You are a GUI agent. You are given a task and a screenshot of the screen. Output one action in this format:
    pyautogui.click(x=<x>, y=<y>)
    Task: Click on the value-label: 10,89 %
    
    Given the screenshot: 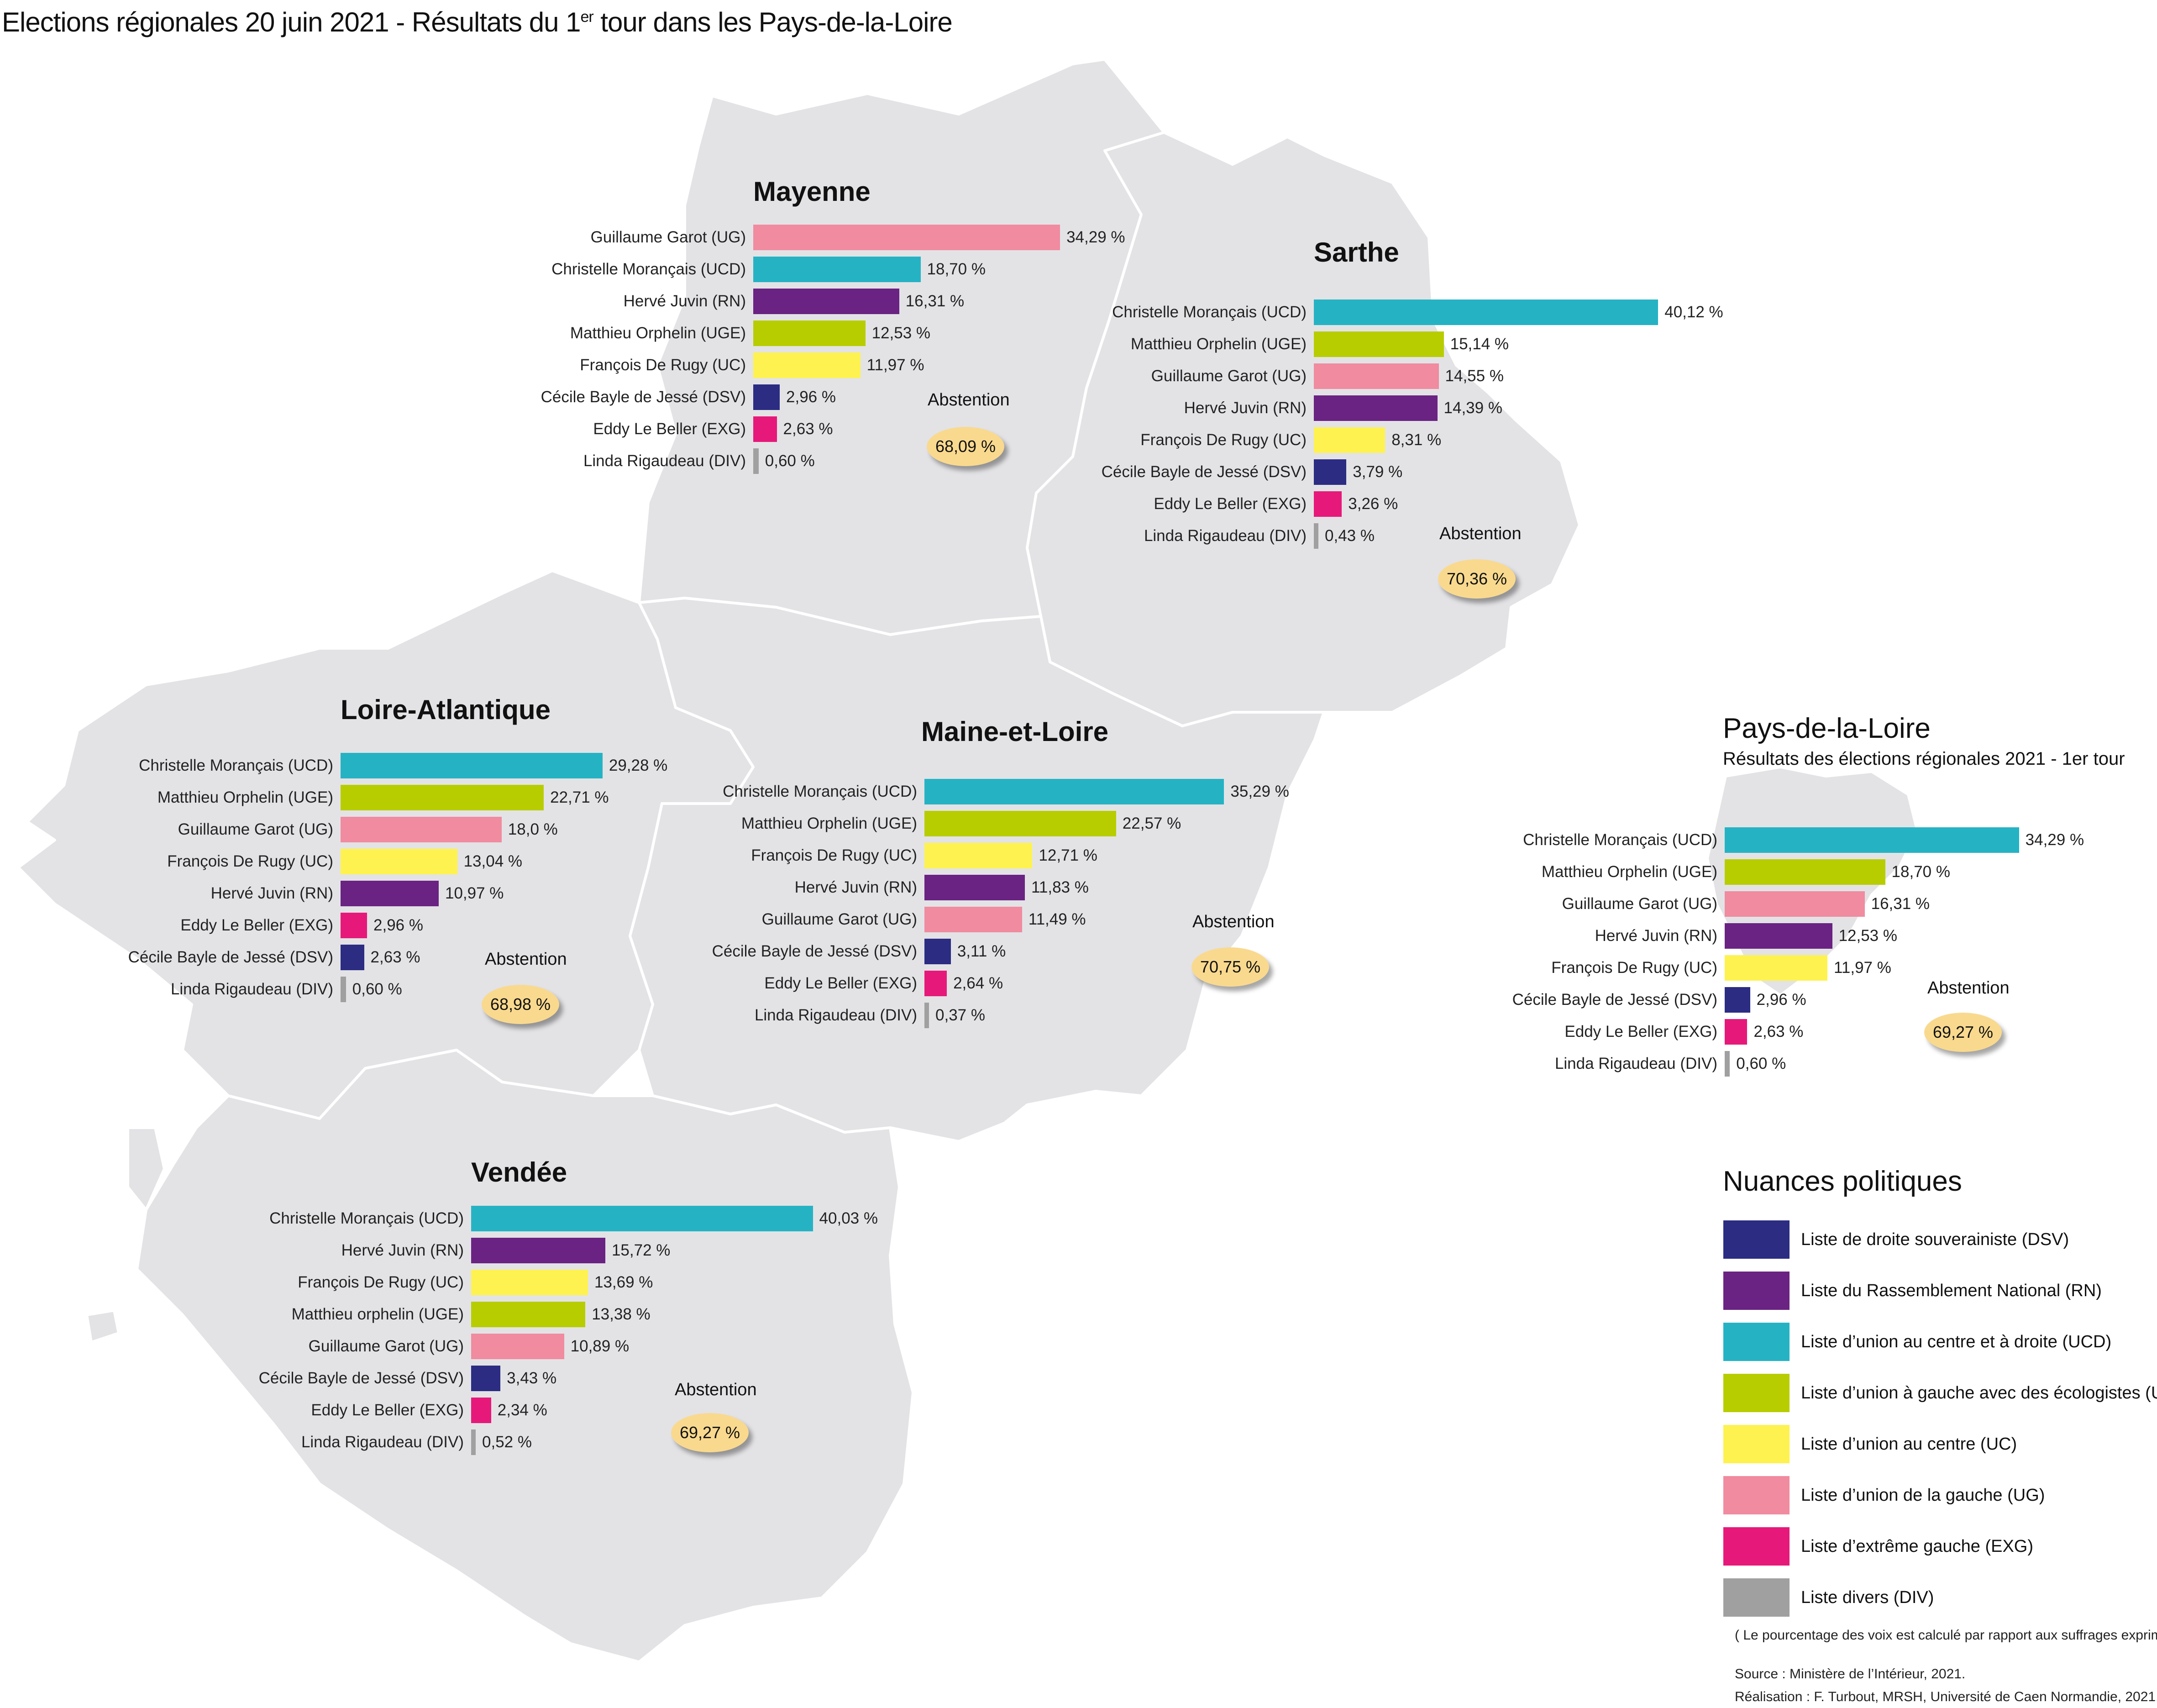 What is the action you would take?
    pyautogui.click(x=600, y=1346)
    